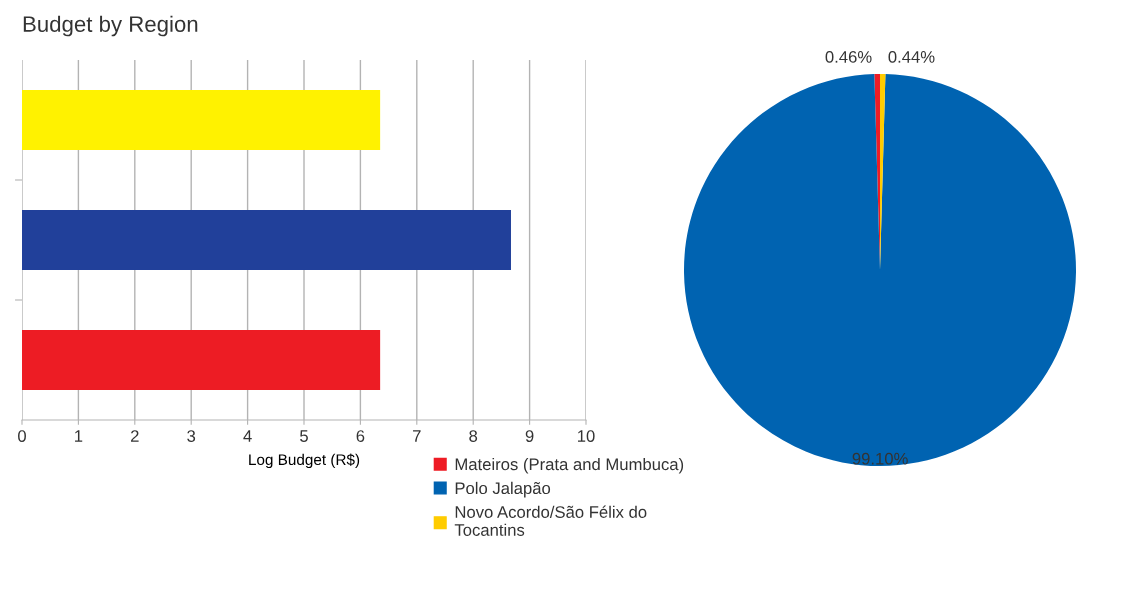 This screenshot has height=603, width=1136. What do you see at coordinates (848, 56) in the screenshot?
I see `data-label: 0.46%` at bounding box center [848, 56].